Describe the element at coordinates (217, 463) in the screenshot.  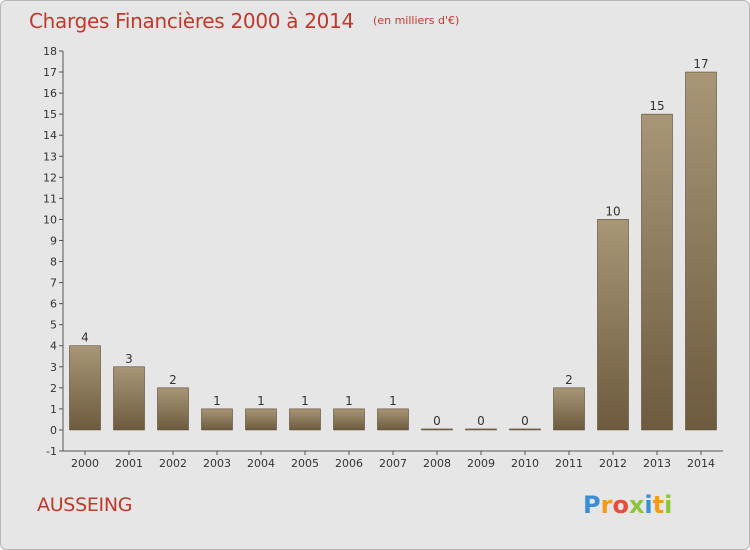
I see `x-tick-label: 2003` at that location.